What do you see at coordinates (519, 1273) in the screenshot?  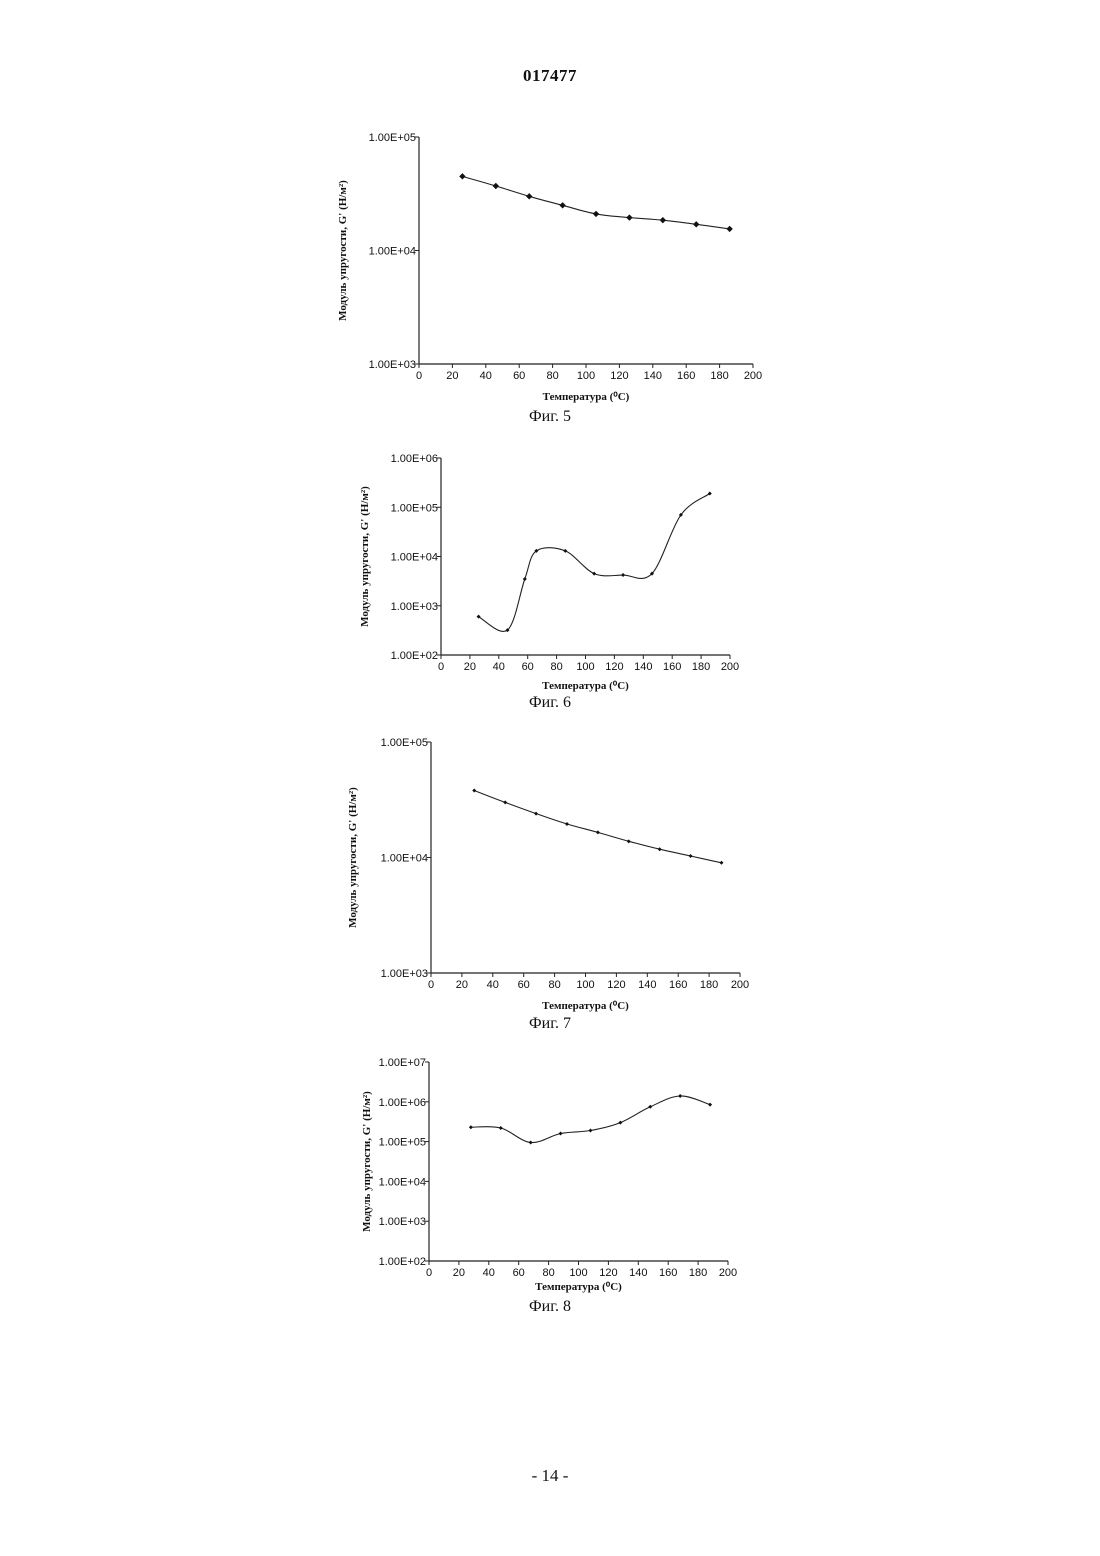 I see `x-tick-label: 60` at bounding box center [519, 1273].